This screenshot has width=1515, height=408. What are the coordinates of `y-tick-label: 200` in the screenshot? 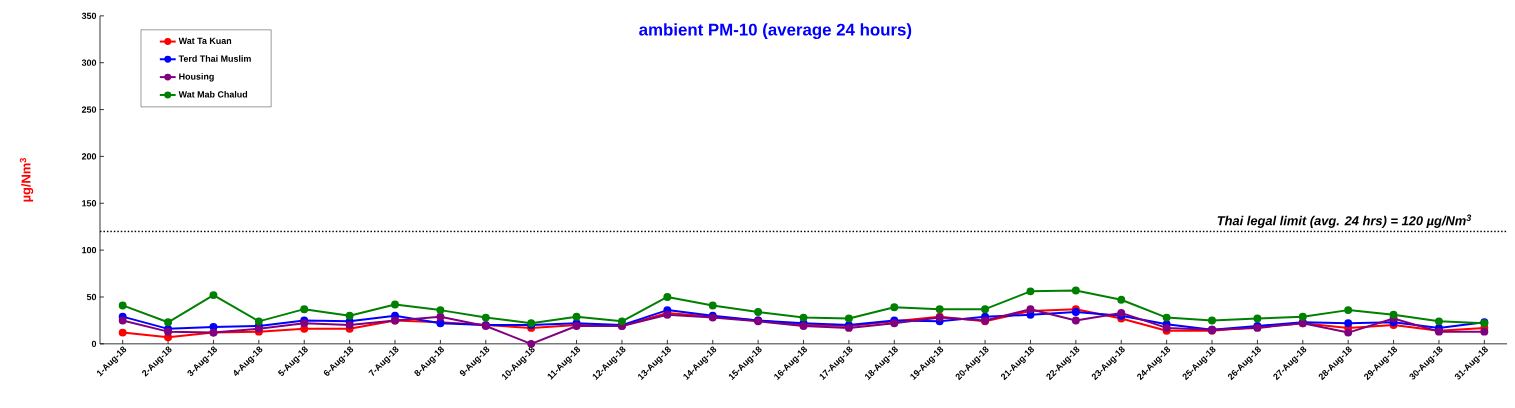 It's located at (89, 156).